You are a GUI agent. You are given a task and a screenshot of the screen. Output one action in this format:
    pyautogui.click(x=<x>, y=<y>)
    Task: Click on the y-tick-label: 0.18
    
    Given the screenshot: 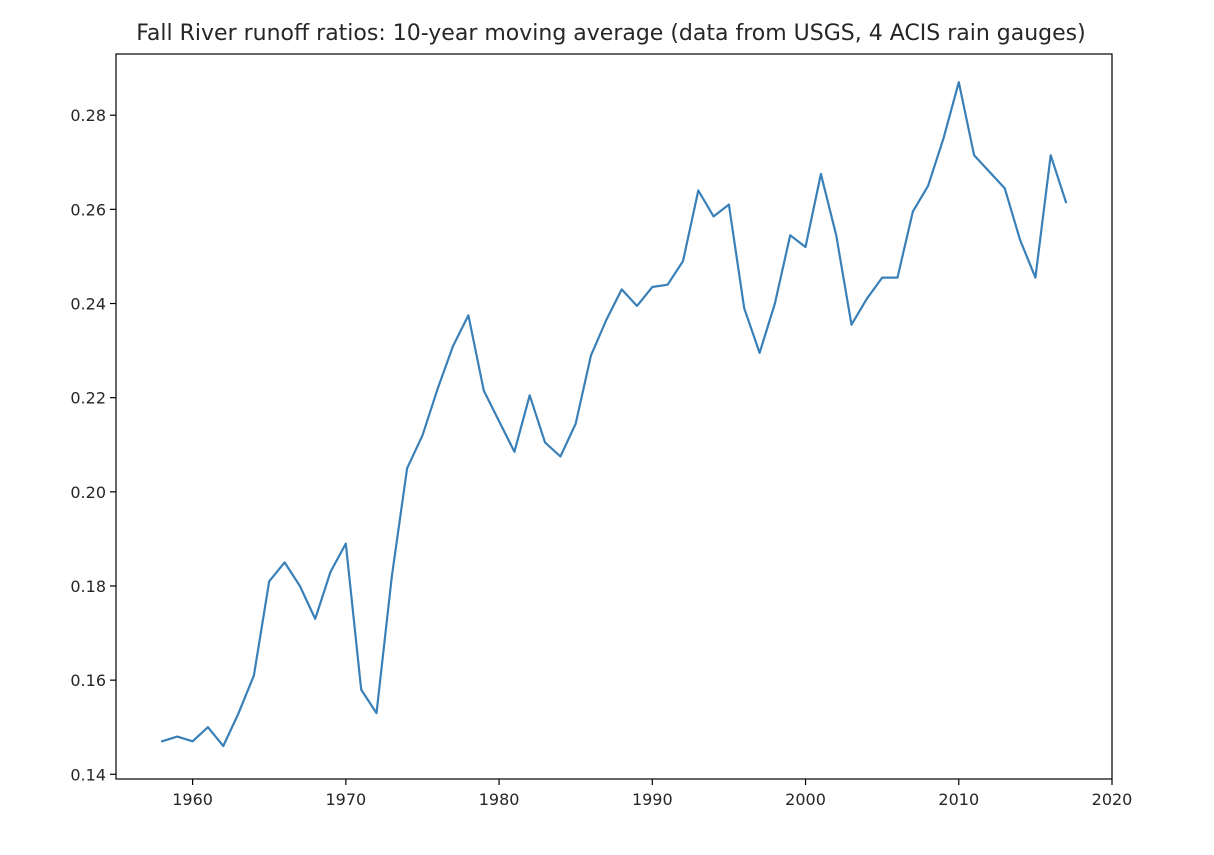 What is the action you would take?
    pyautogui.click(x=88, y=586)
    